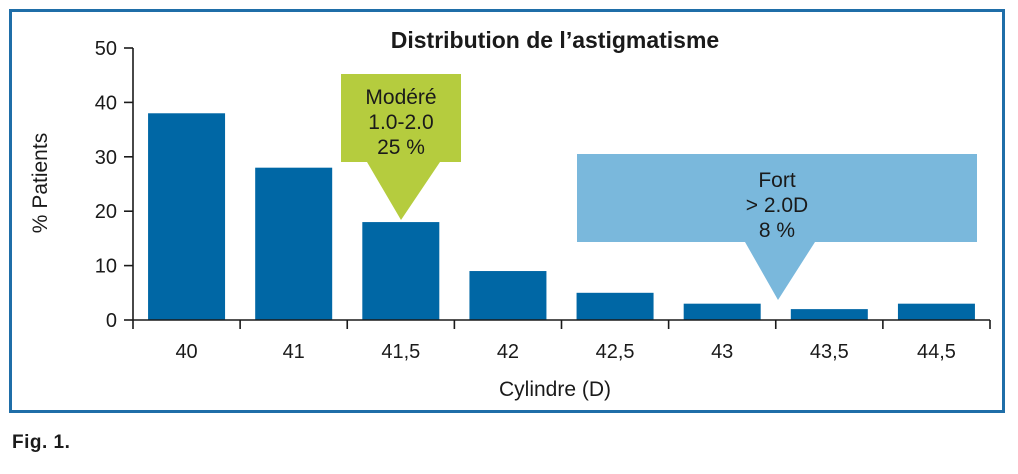  I want to click on y-tick-label: 30, so click(106, 158).